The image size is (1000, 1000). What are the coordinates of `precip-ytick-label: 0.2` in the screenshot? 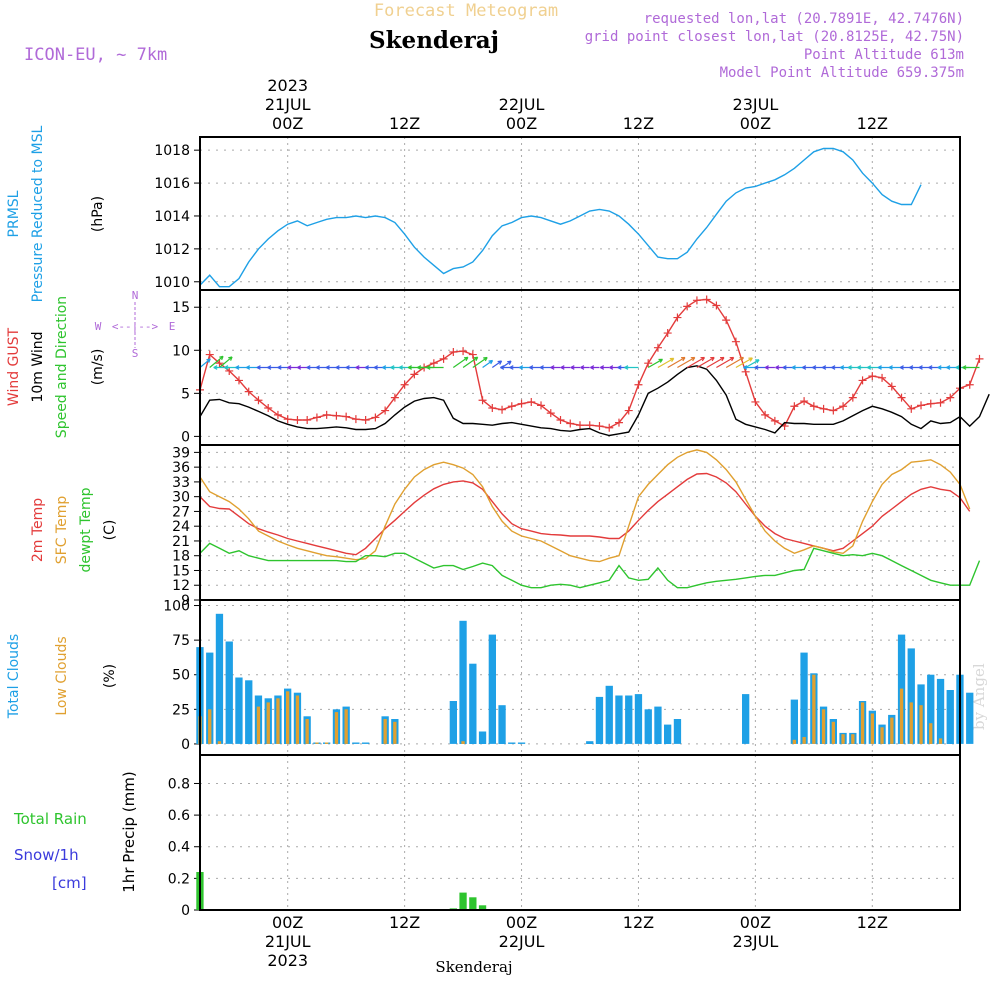 It's located at (179, 879).